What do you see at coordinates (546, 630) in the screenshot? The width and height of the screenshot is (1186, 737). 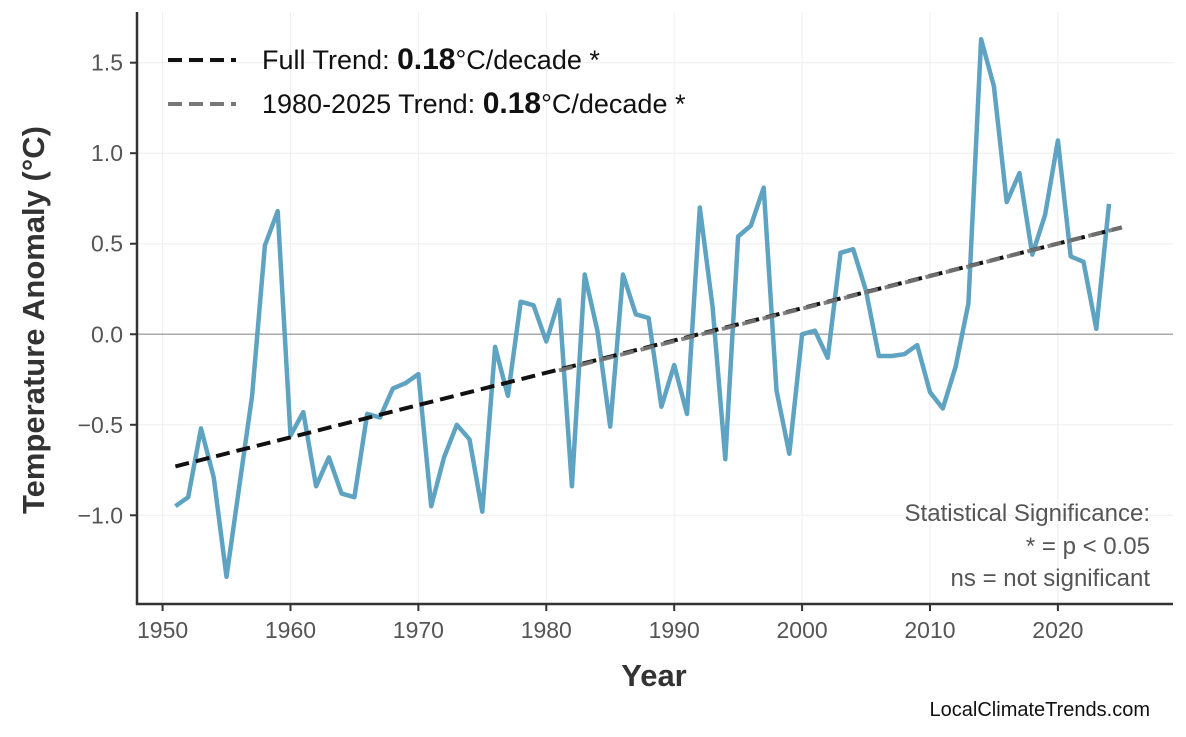 I see `x-tick-label: 1980` at bounding box center [546, 630].